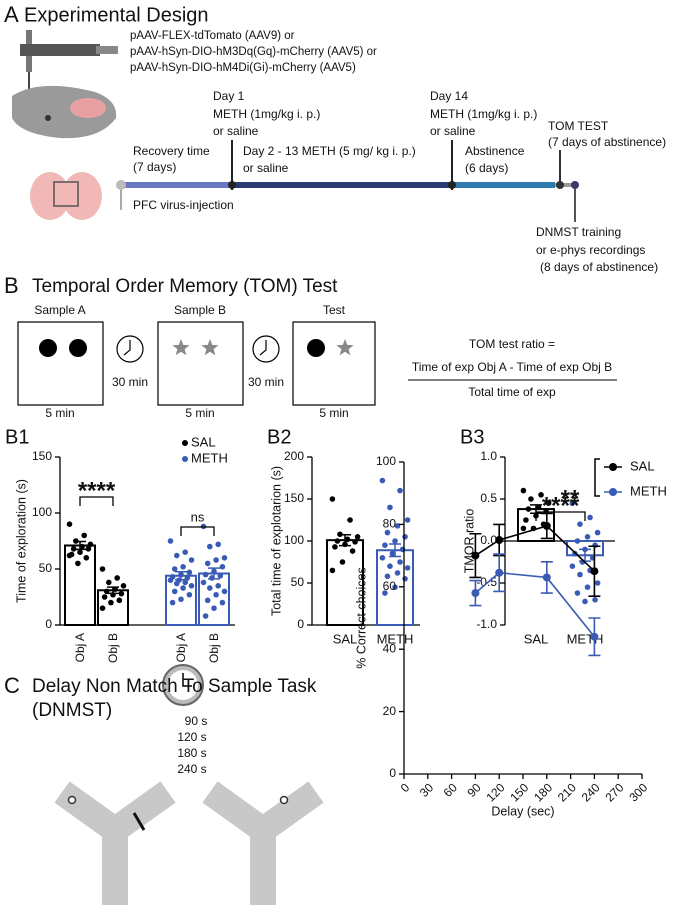  I want to click on y-tick-label: 50, so click(46, 568).